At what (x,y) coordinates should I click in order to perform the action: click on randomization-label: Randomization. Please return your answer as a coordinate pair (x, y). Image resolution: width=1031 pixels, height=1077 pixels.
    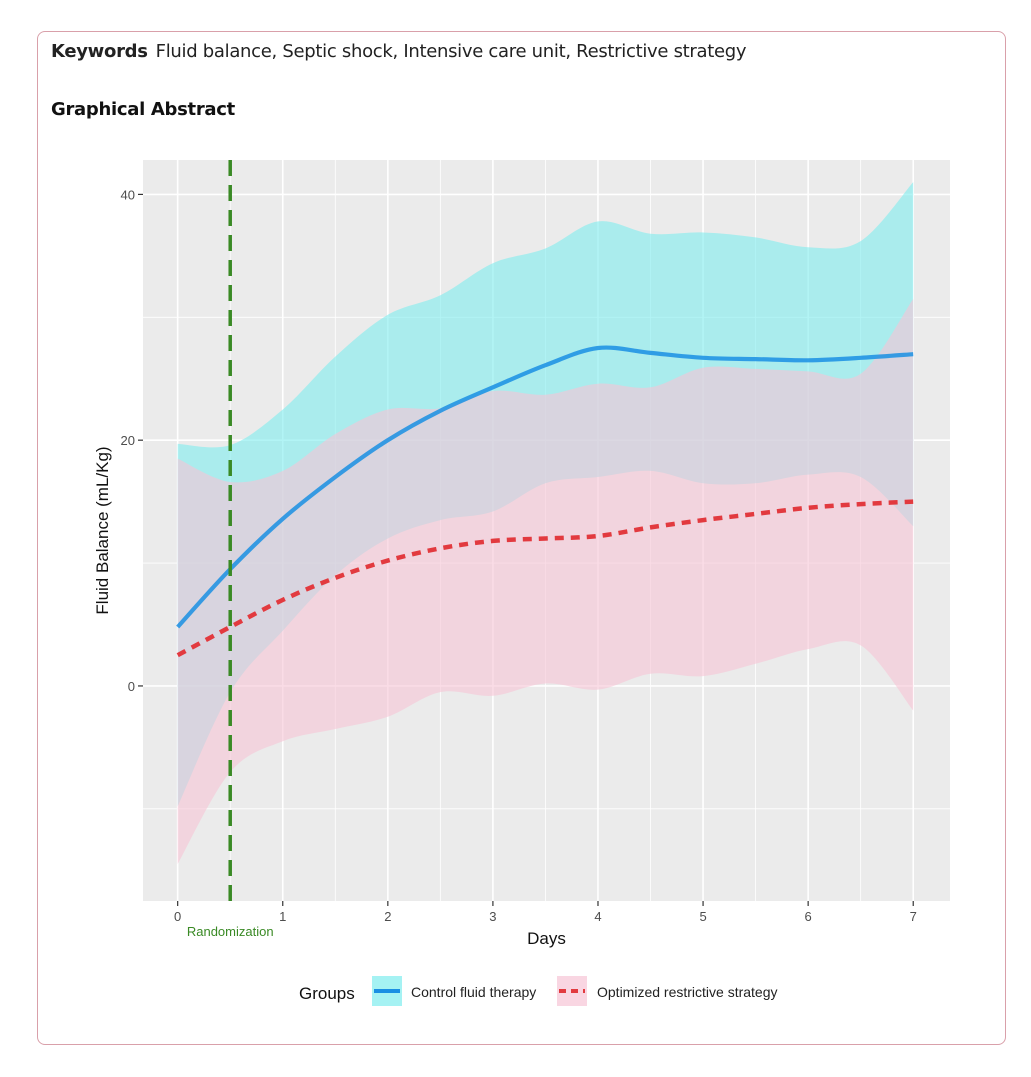
    Looking at the image, I should click on (230, 931).